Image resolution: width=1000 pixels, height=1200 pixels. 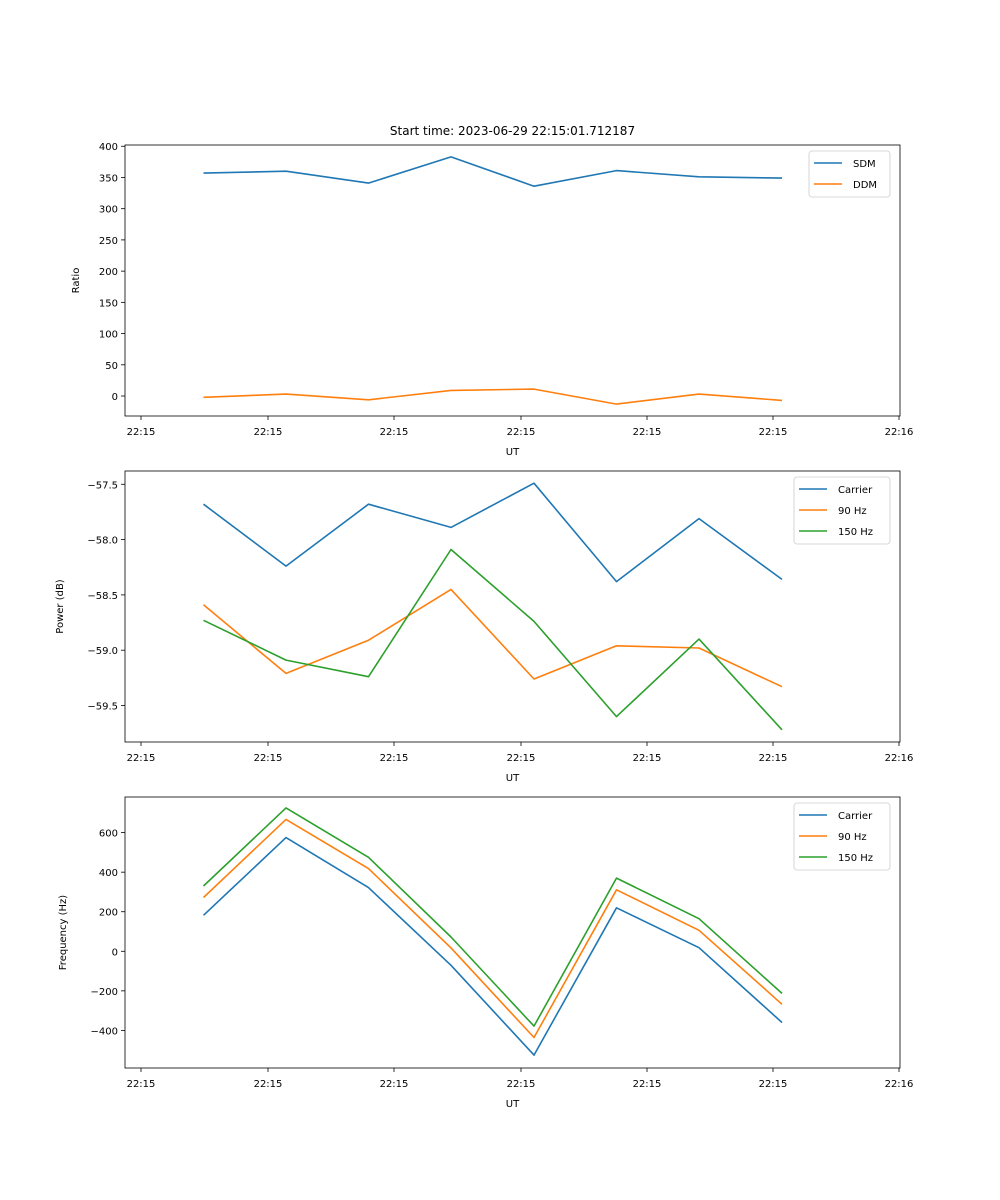 What do you see at coordinates (104, 992) in the screenshot?
I see `y-tick-label: −200` at bounding box center [104, 992].